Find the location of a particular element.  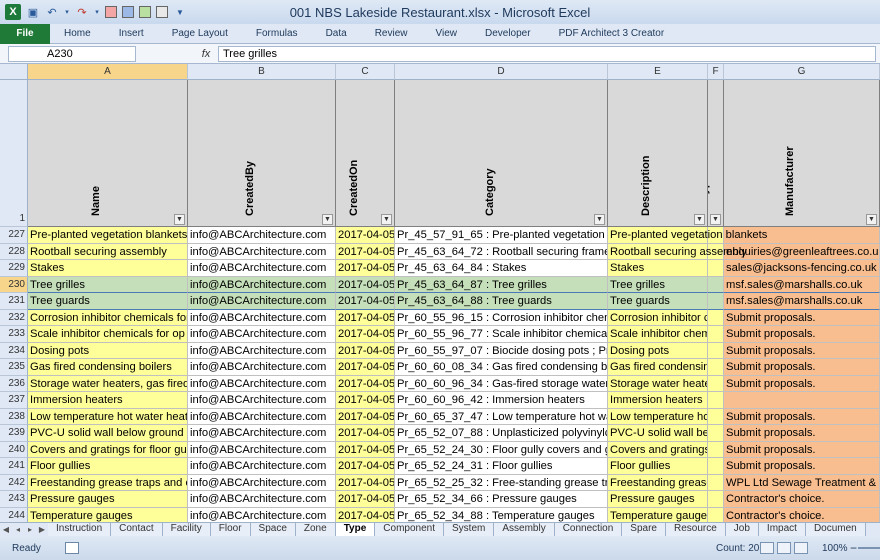

fill-blue-button is located at coordinates (128, 12).